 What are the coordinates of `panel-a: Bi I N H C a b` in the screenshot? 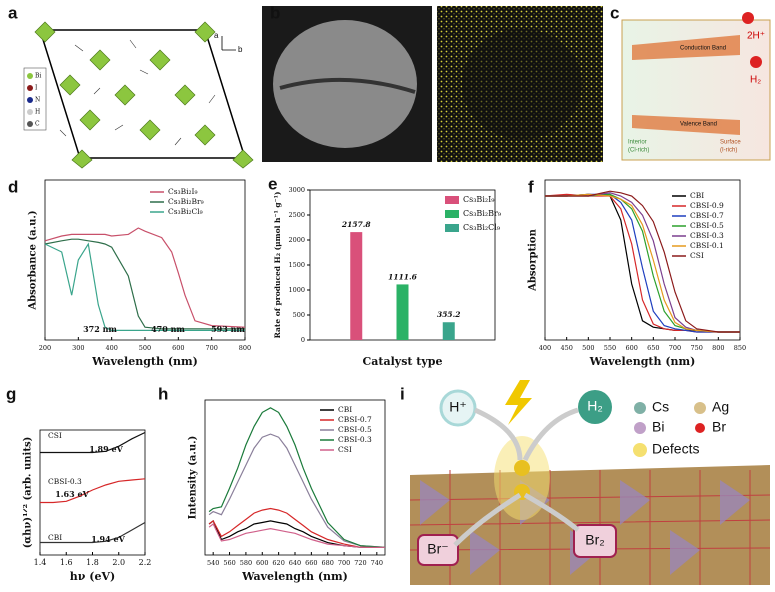 It's located at (138, 95).